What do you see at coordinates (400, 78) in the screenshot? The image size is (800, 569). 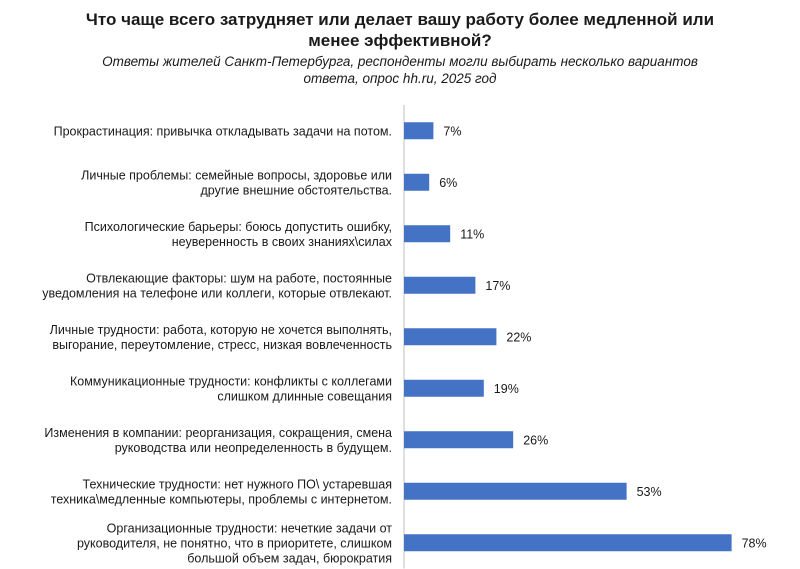 I see `chart-subtitle-line-2: ответа, опрос hh.ru, 2025 год` at bounding box center [400, 78].